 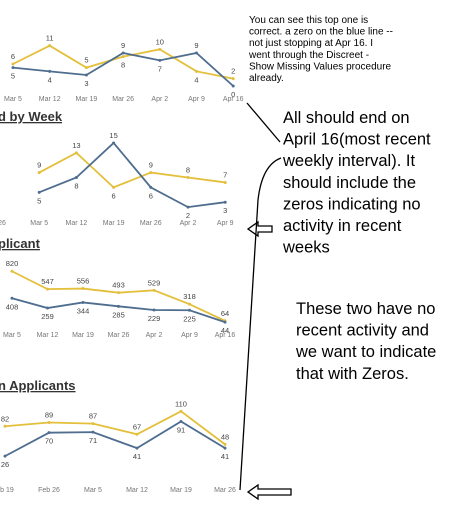 What do you see at coordinates (189, 296) in the screenshot?
I see `data-label: 318` at bounding box center [189, 296].